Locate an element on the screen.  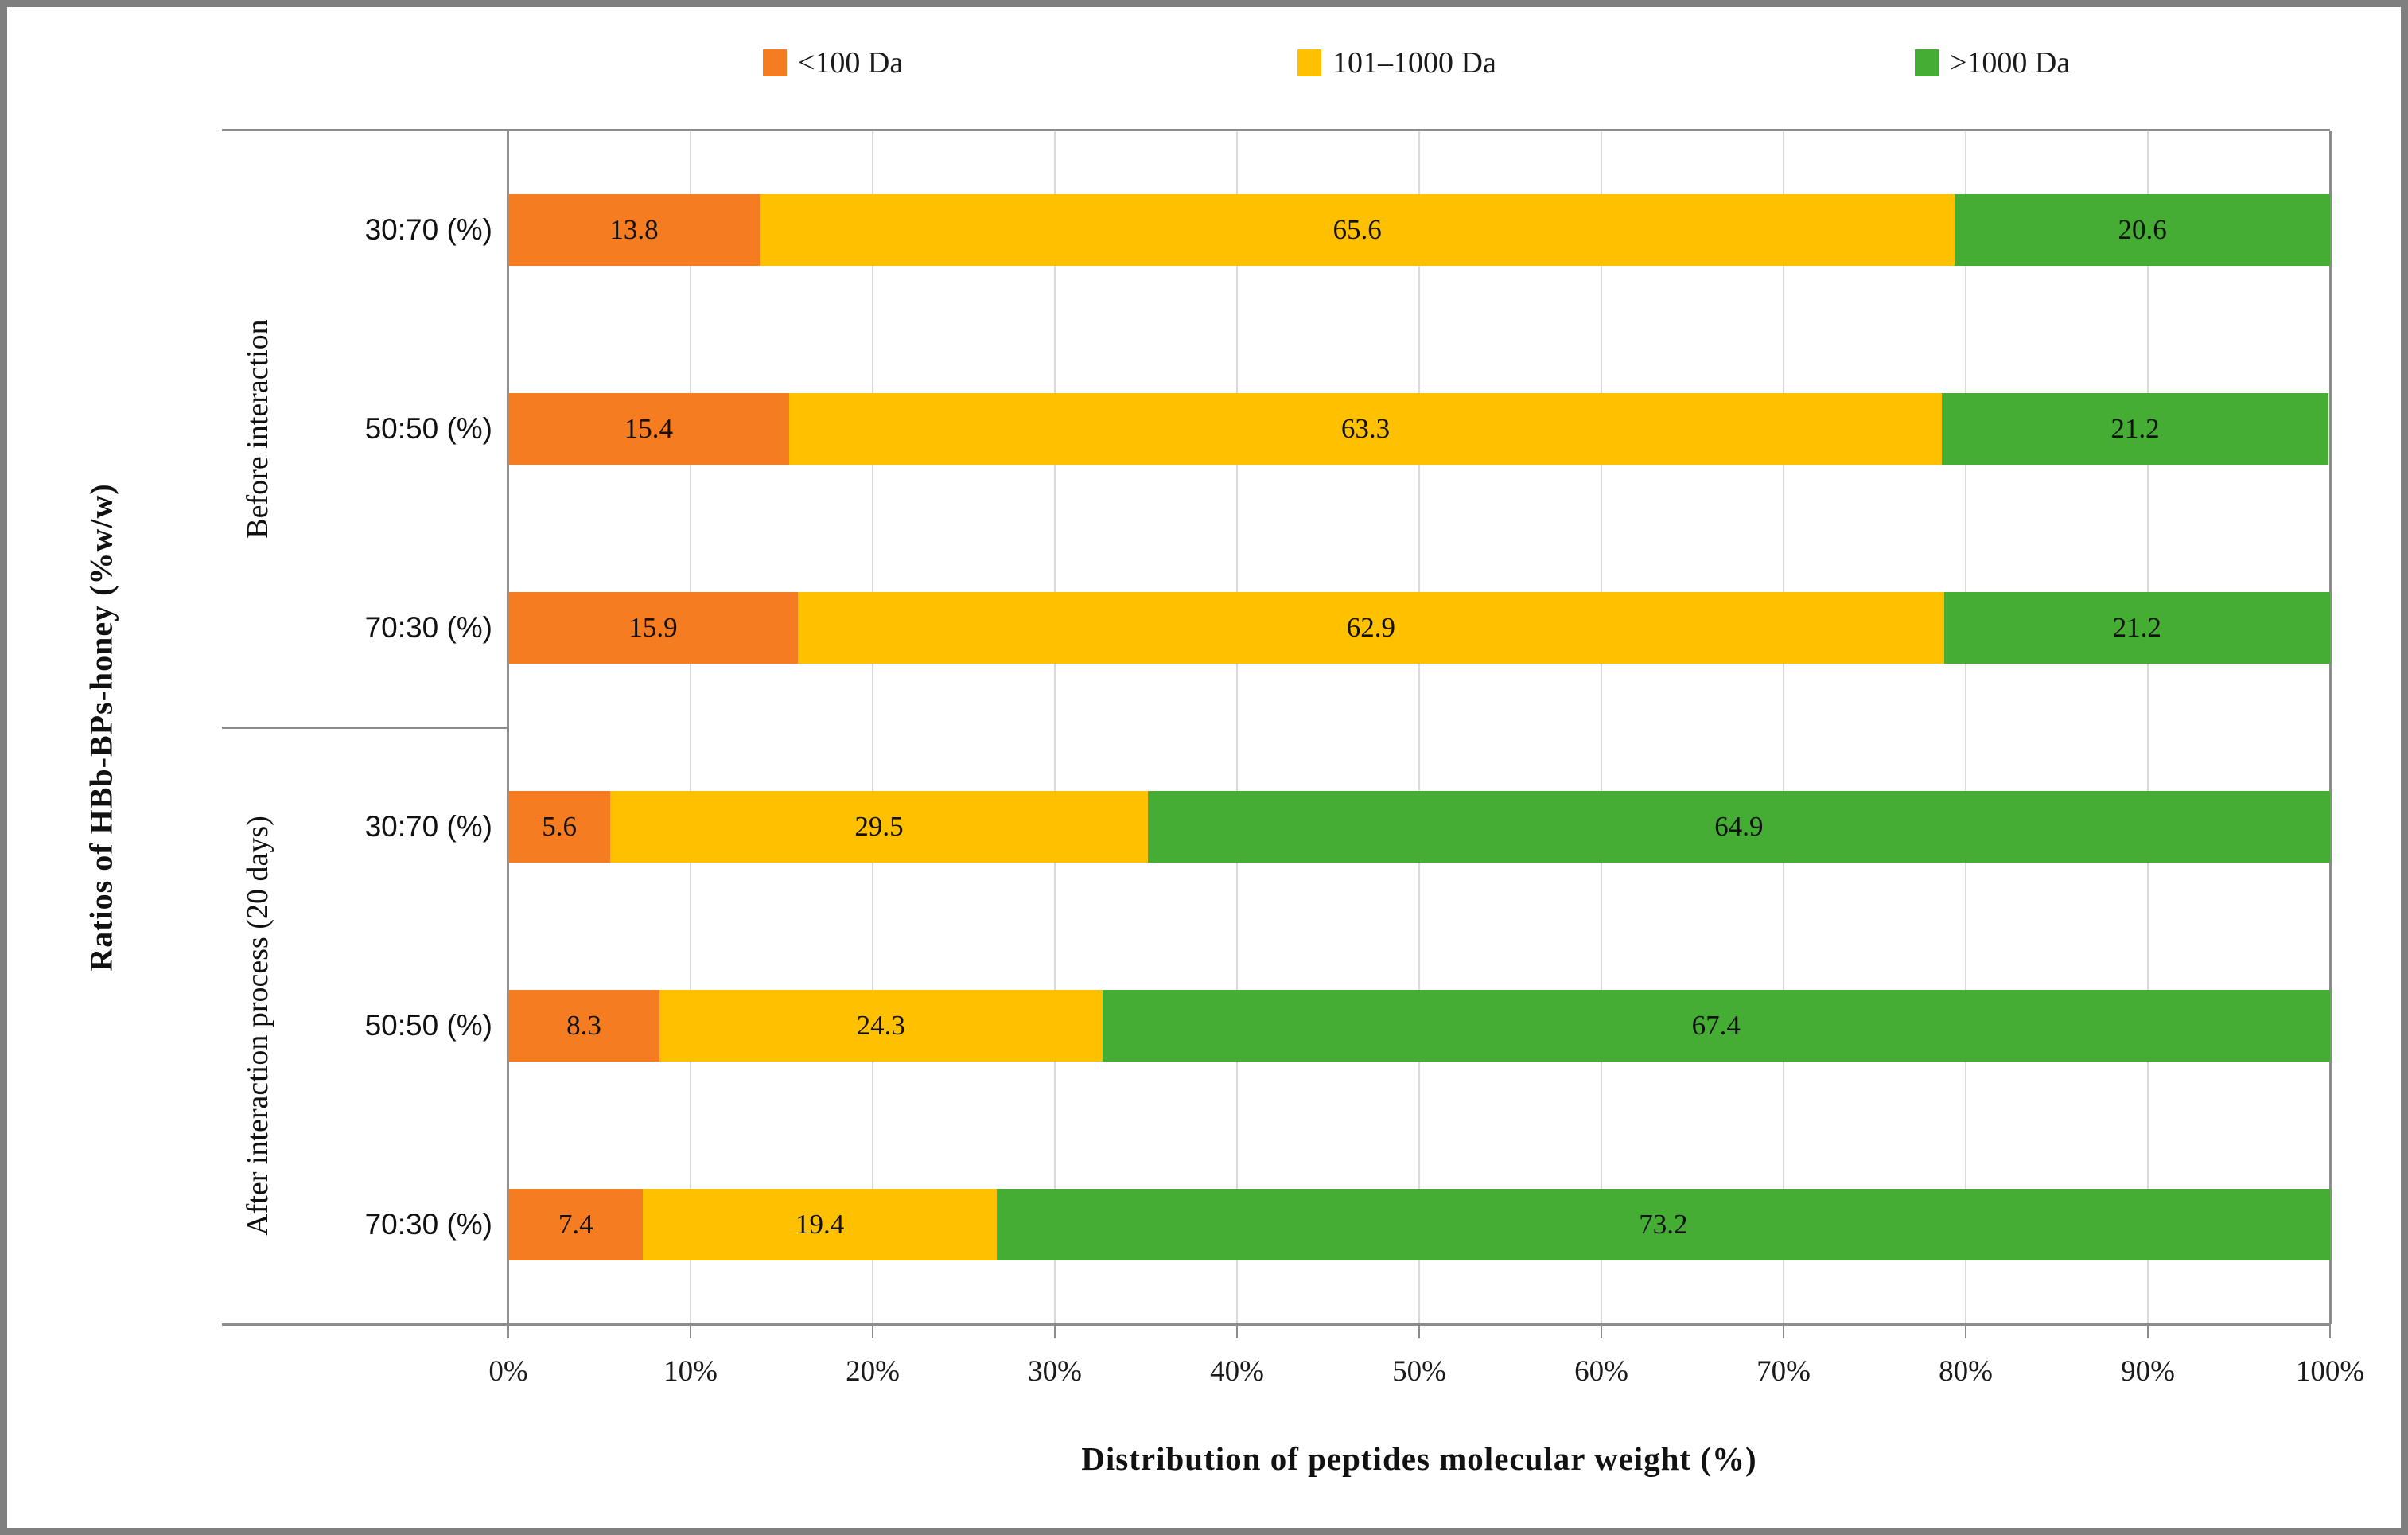
x-tick-label: 0% is located at coordinates (508, 1372).